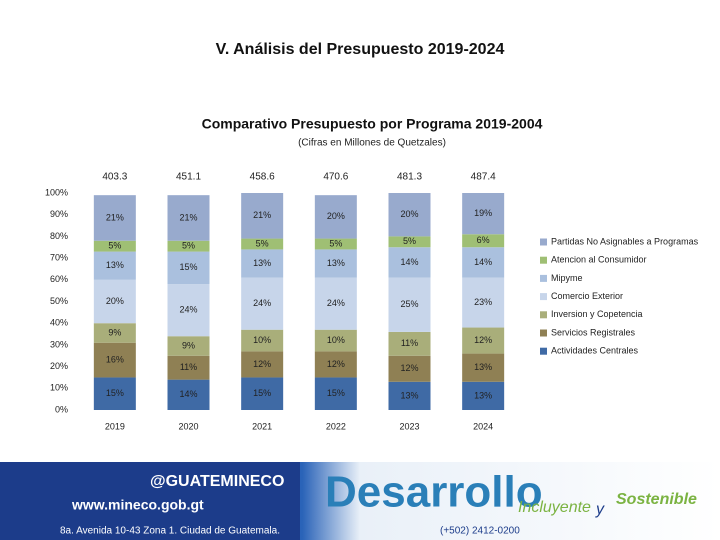 The width and height of the screenshot is (720, 540). What do you see at coordinates (59, 366) in the screenshot?
I see `y-tick-label: 20%` at bounding box center [59, 366].